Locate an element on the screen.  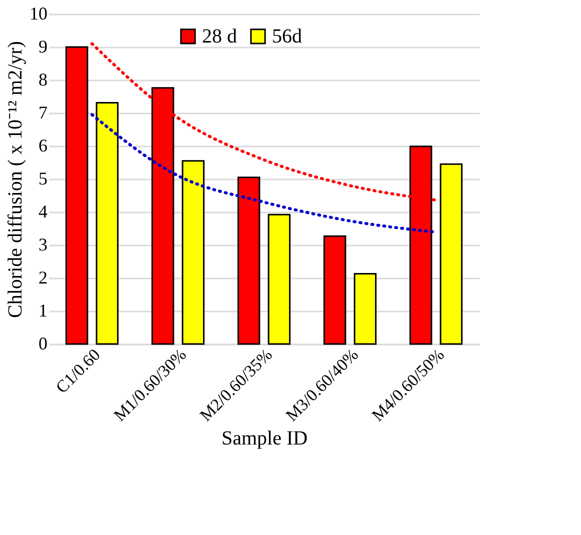
y-tick-label: 6 is located at coordinates (43, 146).